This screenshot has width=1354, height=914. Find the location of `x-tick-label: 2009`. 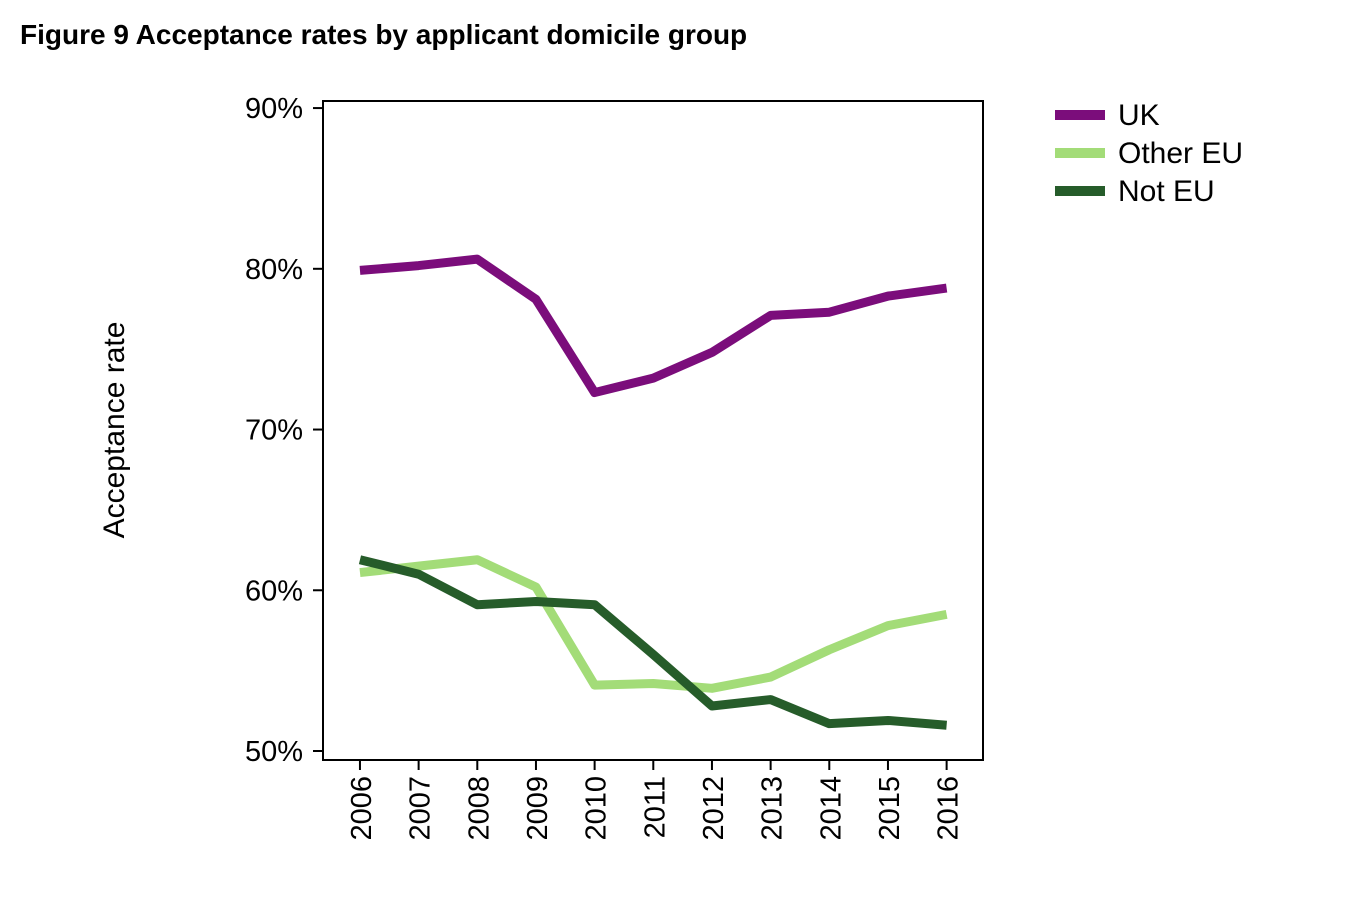

x-tick-label: 2009 is located at coordinates (538, 808).